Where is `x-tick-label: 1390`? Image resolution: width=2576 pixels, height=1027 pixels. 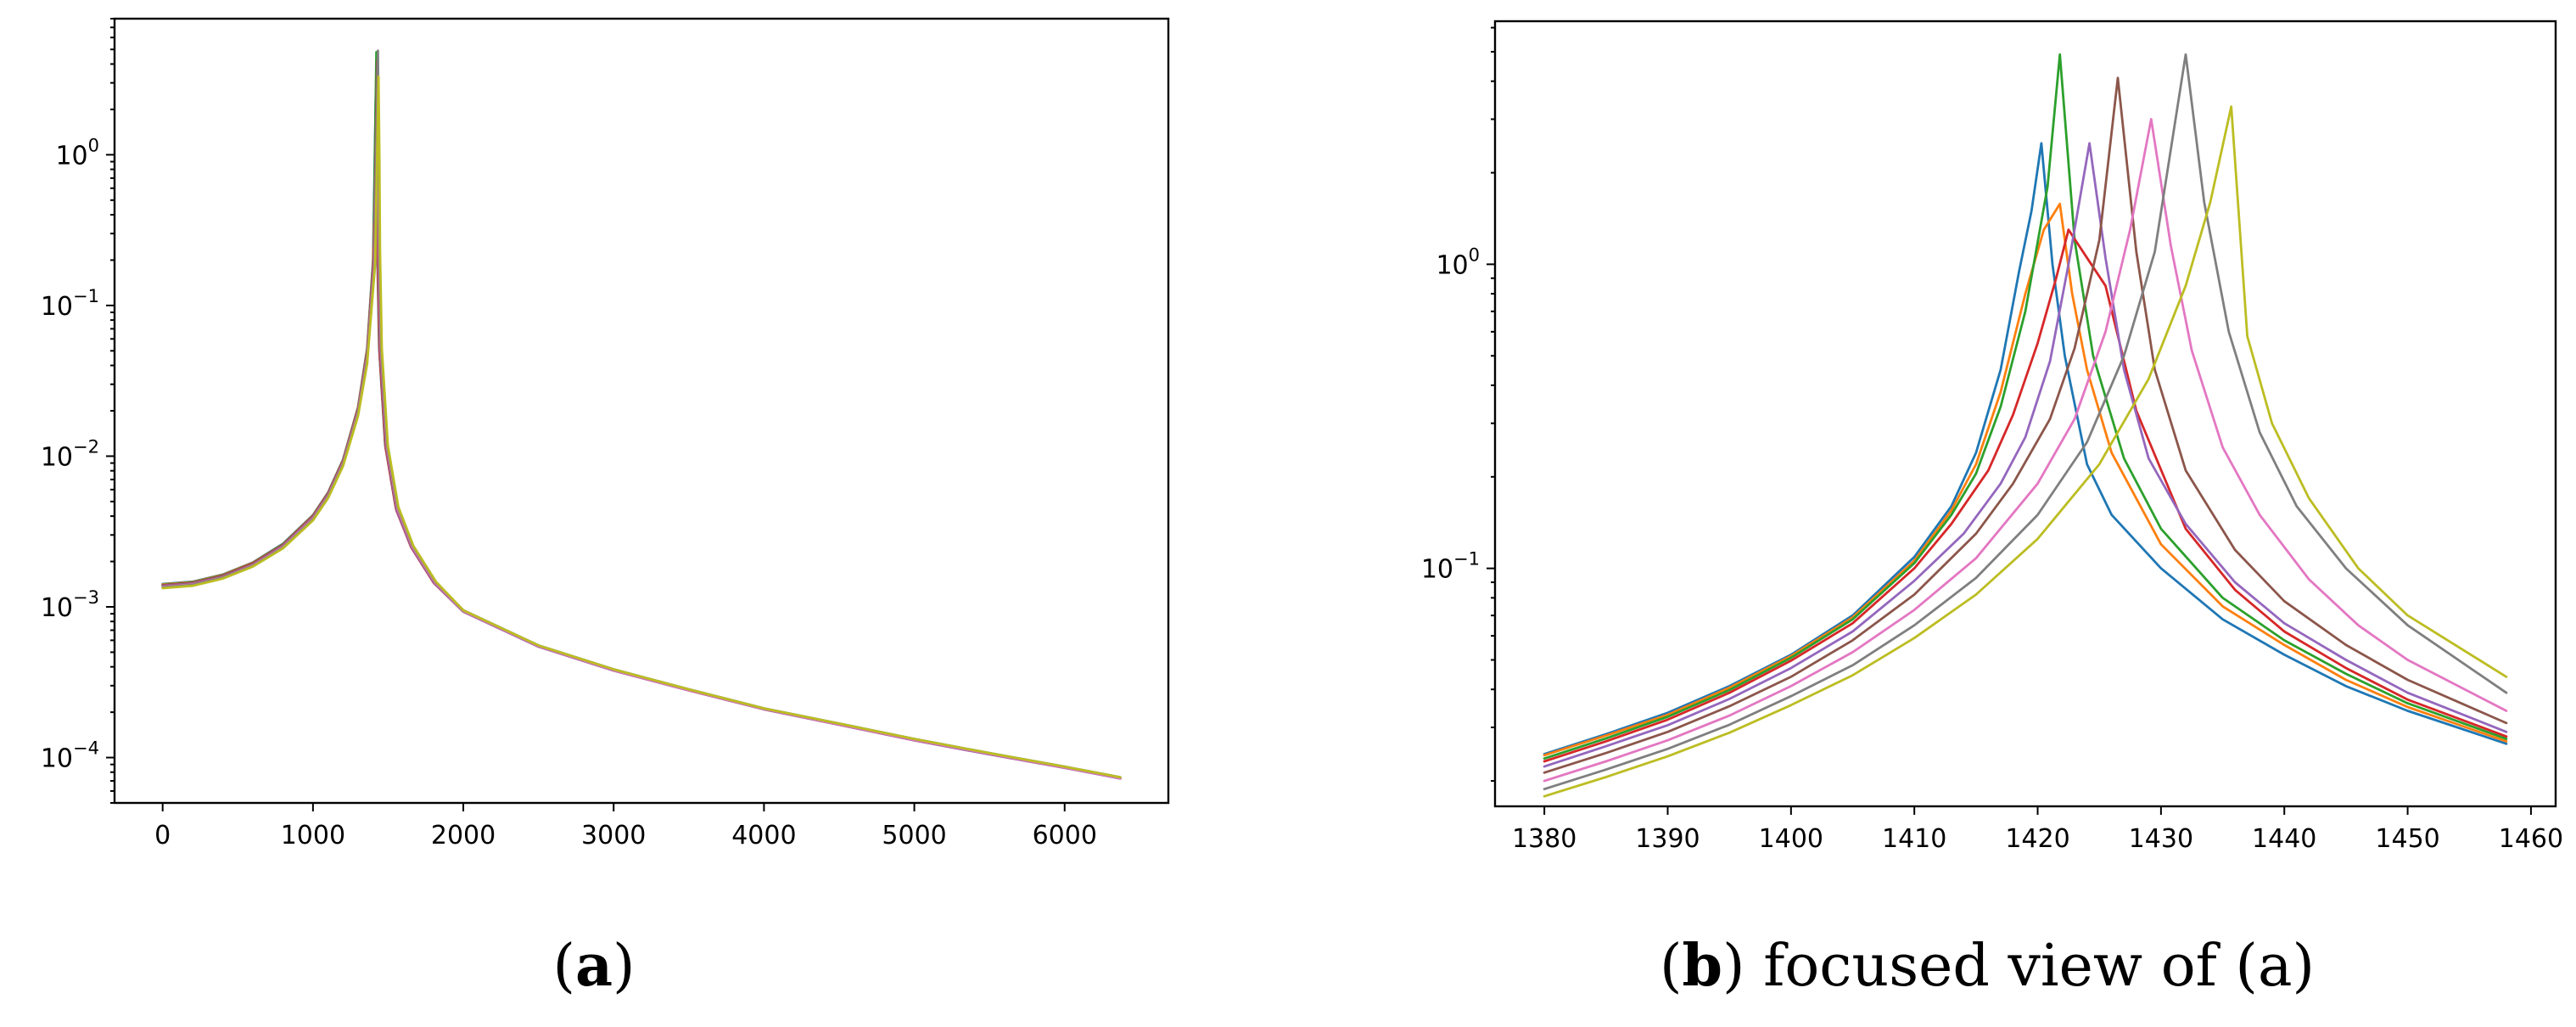
x-tick-label: 1390 is located at coordinates (1667, 839).